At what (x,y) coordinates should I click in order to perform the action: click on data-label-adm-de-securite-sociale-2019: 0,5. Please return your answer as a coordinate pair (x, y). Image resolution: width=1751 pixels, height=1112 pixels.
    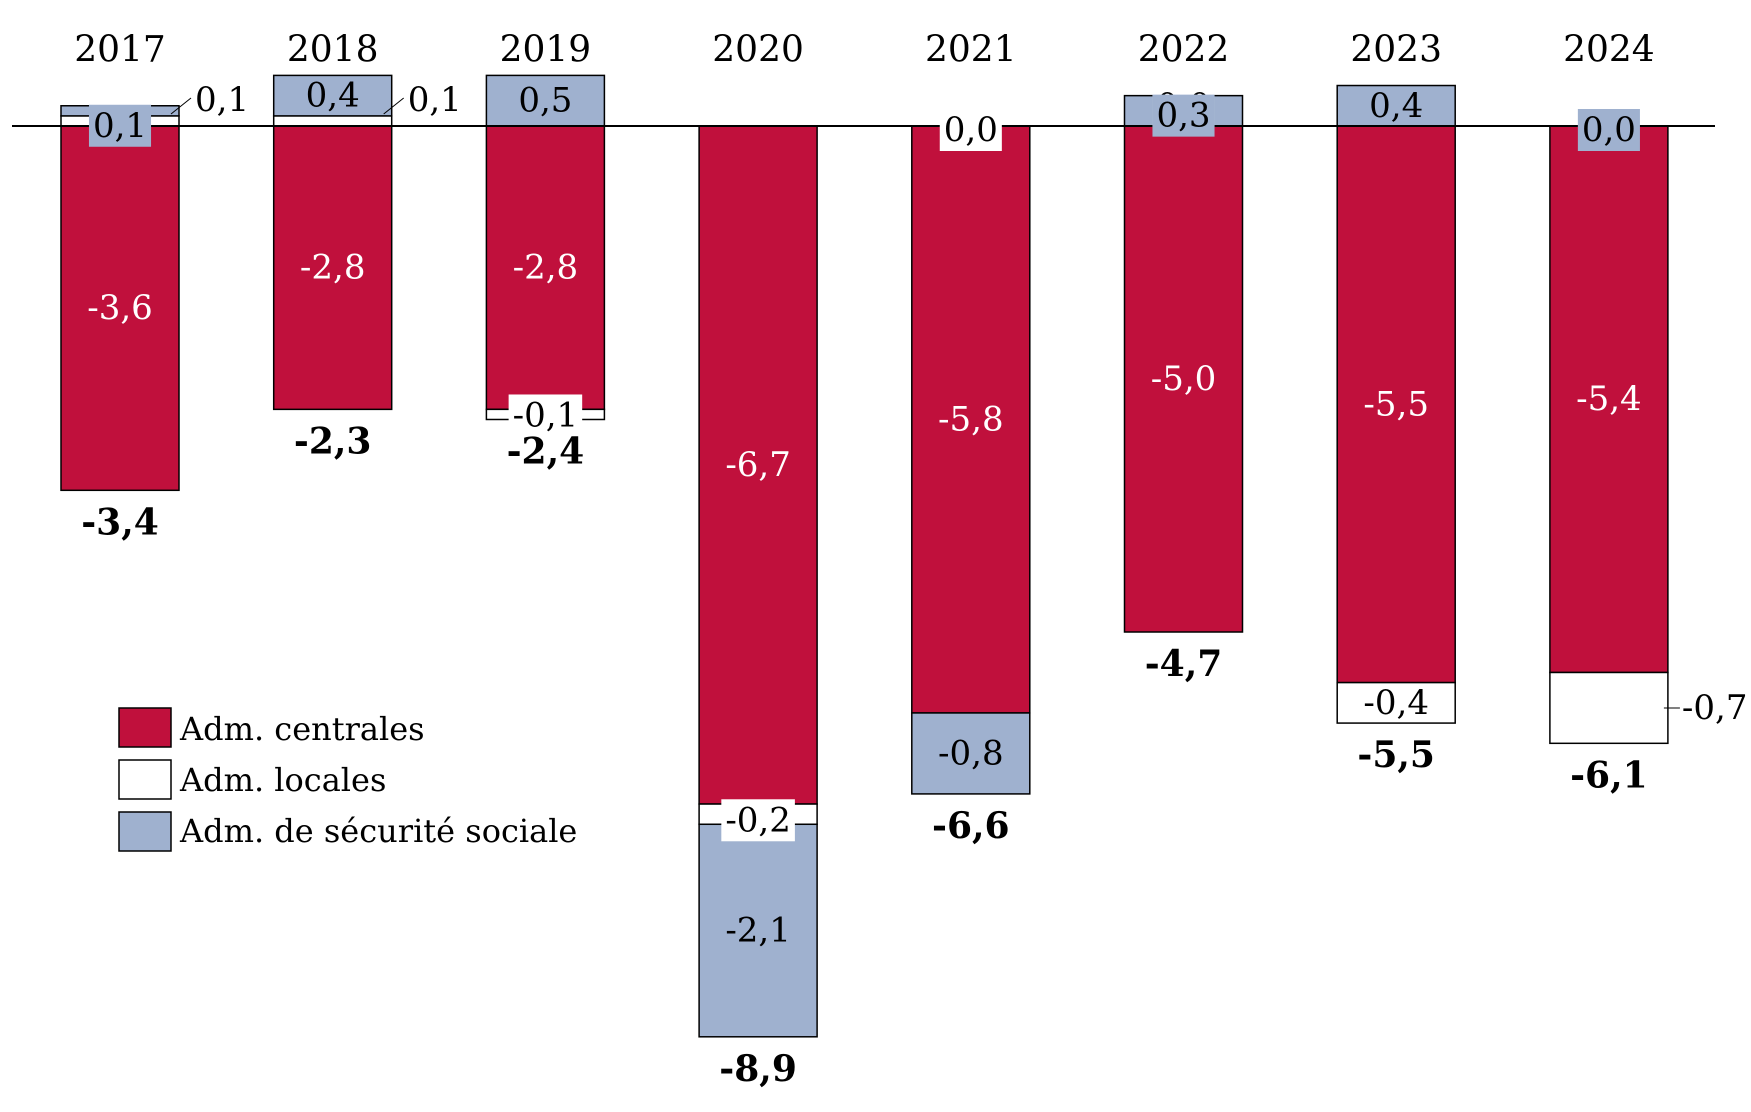
    Looking at the image, I should click on (545, 101).